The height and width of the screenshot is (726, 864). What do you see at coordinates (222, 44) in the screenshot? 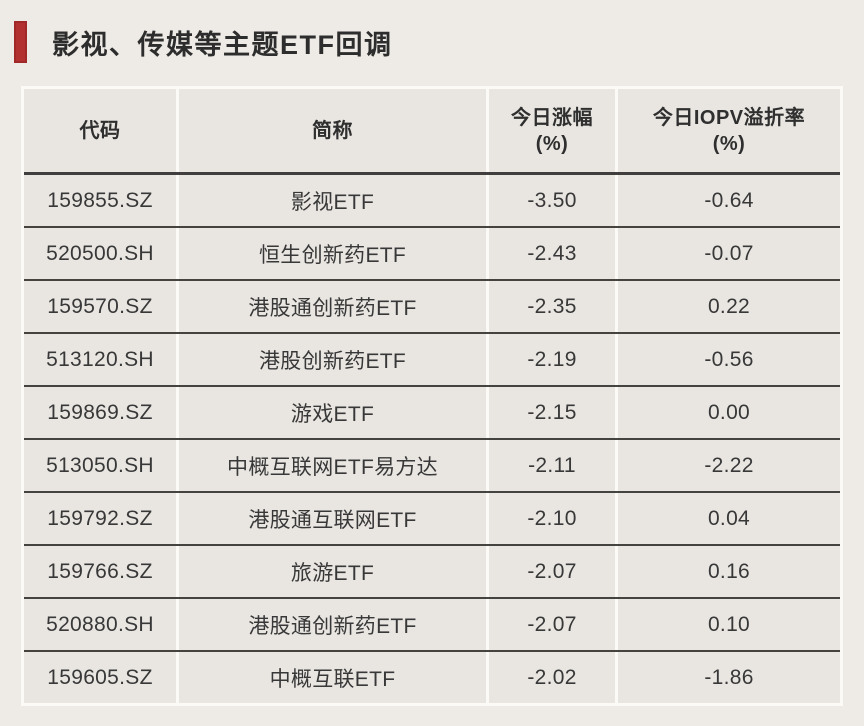
I see `page-title: 影视、传媒等主题ETF回调` at bounding box center [222, 44].